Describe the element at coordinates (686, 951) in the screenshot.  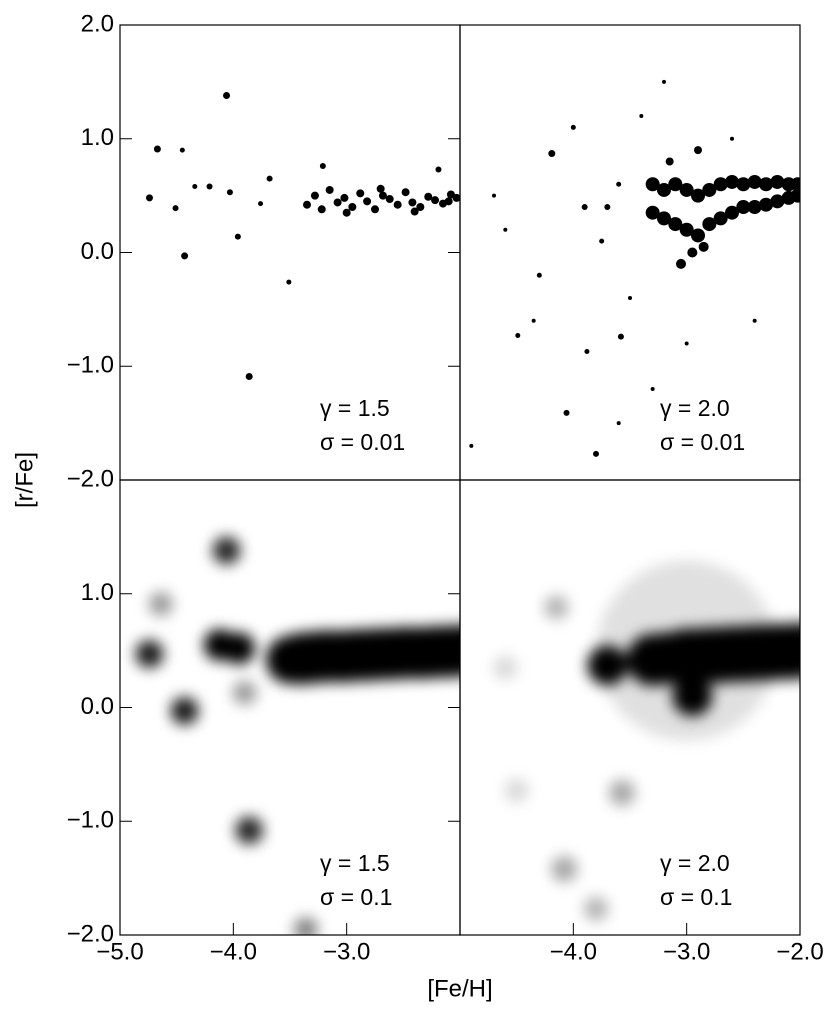
I see `x-tick-label: −3.0` at that location.